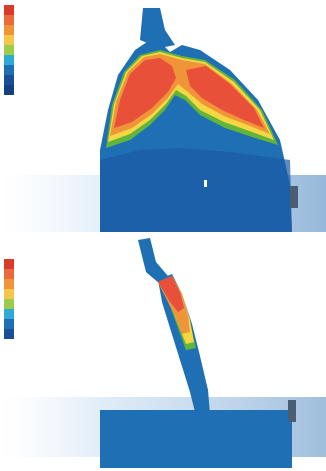 The width and height of the screenshot is (326, 471). Describe the element at coordinates (196, 190) in the screenshot. I see `pile-lower-dark` at that location.